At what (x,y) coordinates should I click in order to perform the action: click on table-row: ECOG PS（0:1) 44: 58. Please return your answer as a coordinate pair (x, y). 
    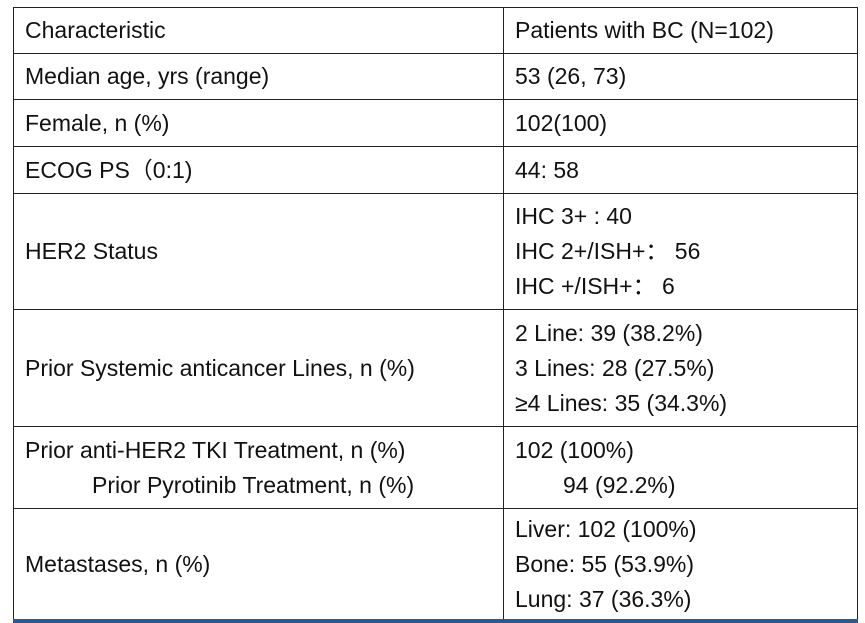
    Looking at the image, I should click on (435, 170).